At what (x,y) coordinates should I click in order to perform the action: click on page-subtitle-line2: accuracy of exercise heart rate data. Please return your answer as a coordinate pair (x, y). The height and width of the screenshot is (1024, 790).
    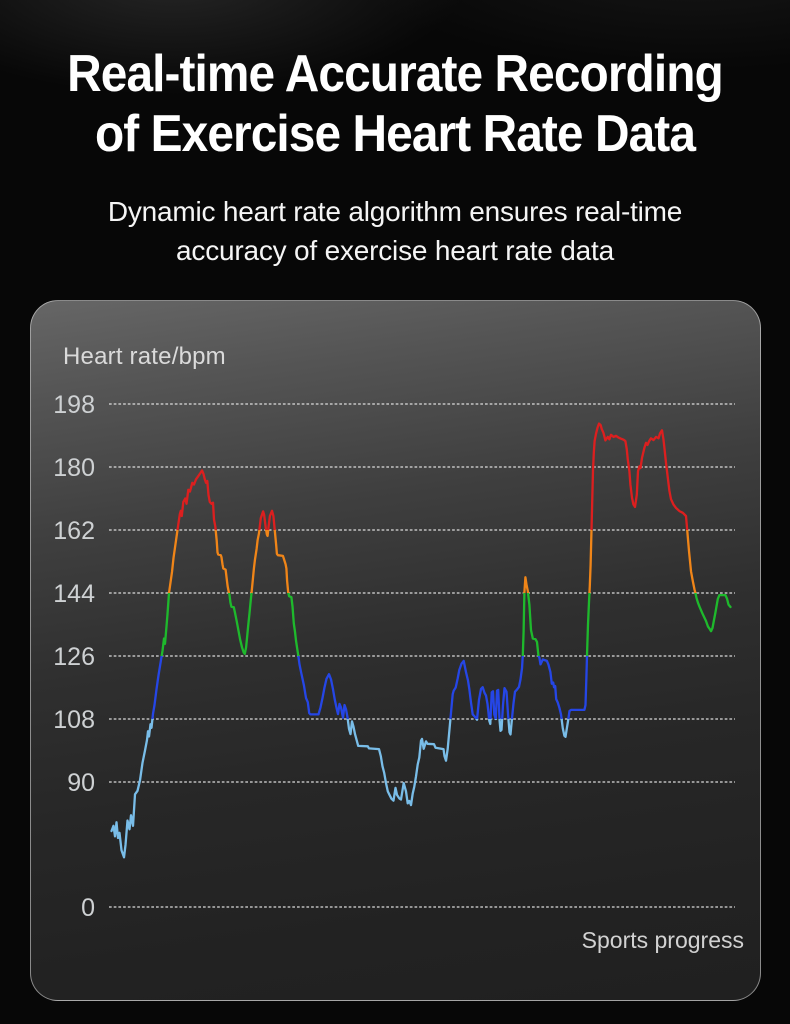
    Looking at the image, I should click on (395, 251).